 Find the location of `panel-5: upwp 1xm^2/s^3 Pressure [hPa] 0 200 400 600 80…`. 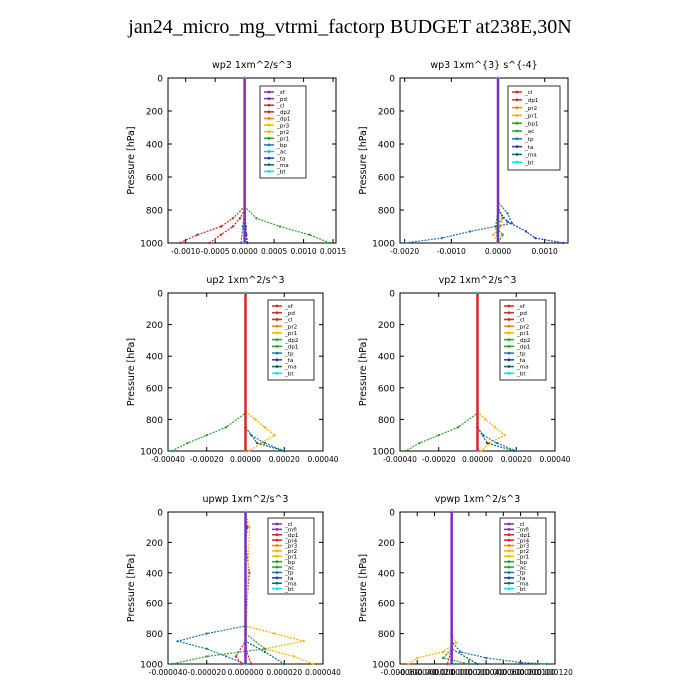

panel-5: upwp 1xm^2/s^3 Pressure [hPa] 0 200 400 600 80… is located at coordinates (233, 585).